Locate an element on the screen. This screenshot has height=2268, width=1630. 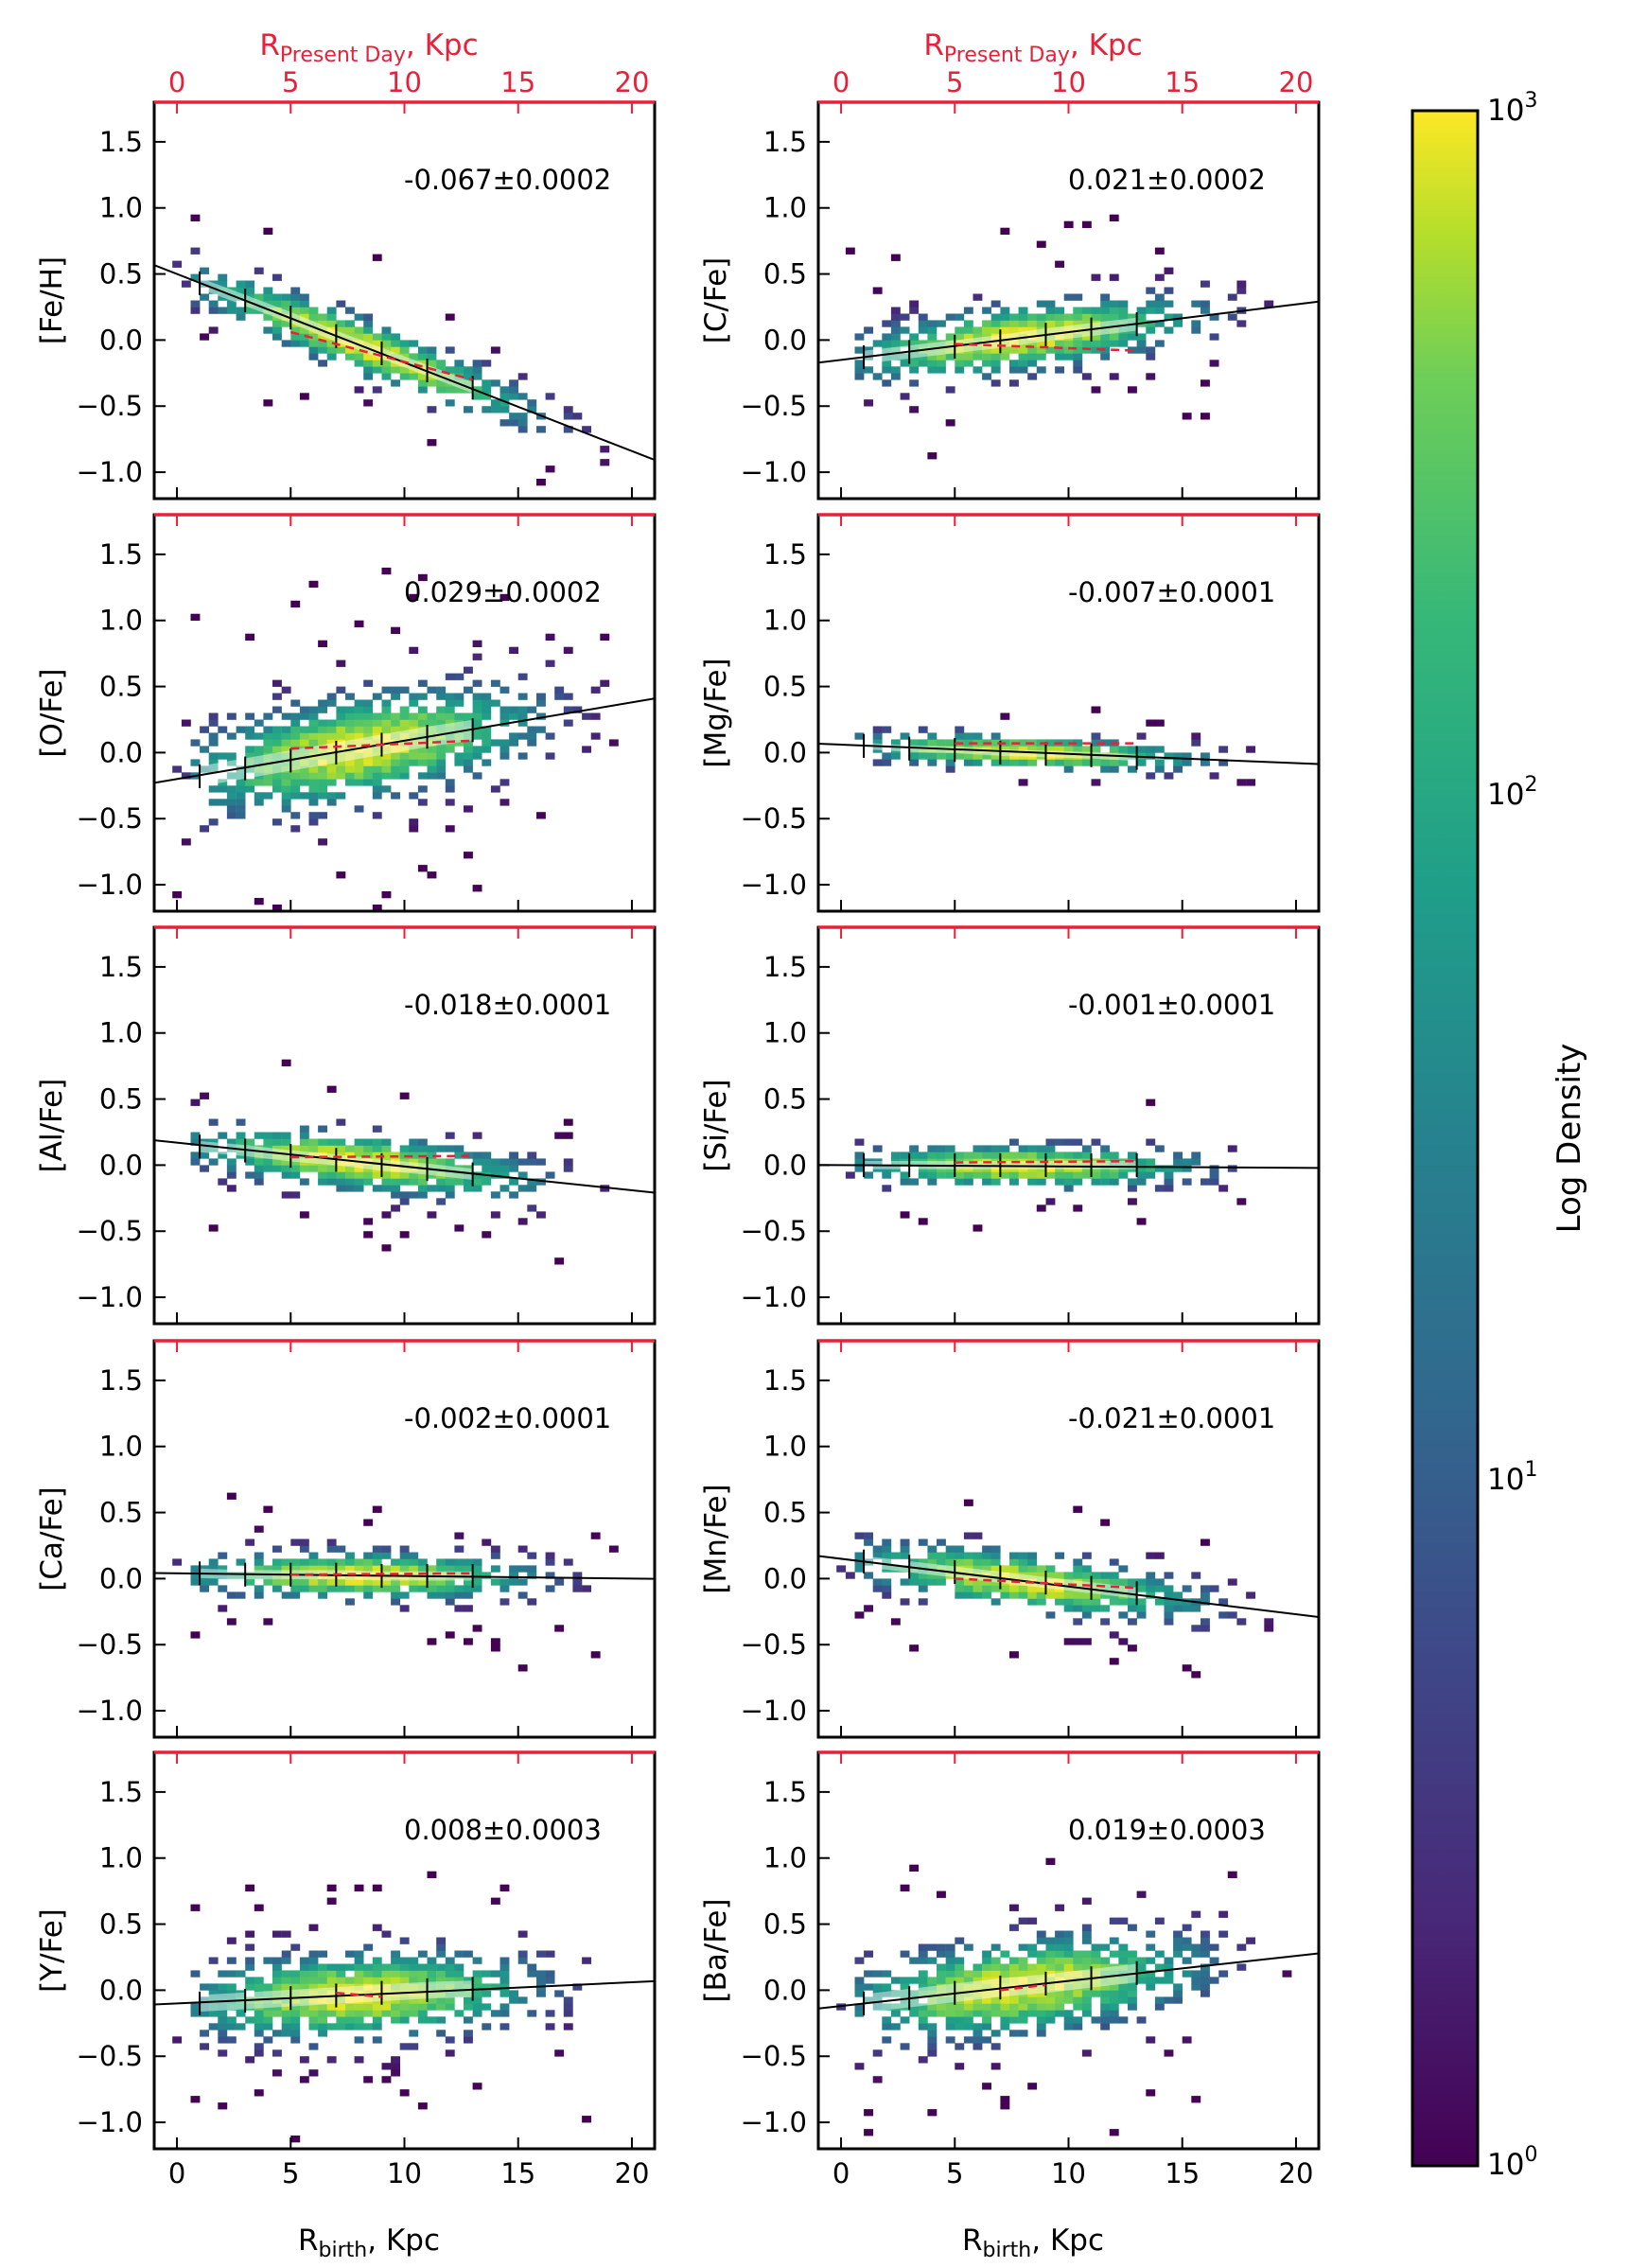
y-tick-label: 0.5 is located at coordinates (121, 687).